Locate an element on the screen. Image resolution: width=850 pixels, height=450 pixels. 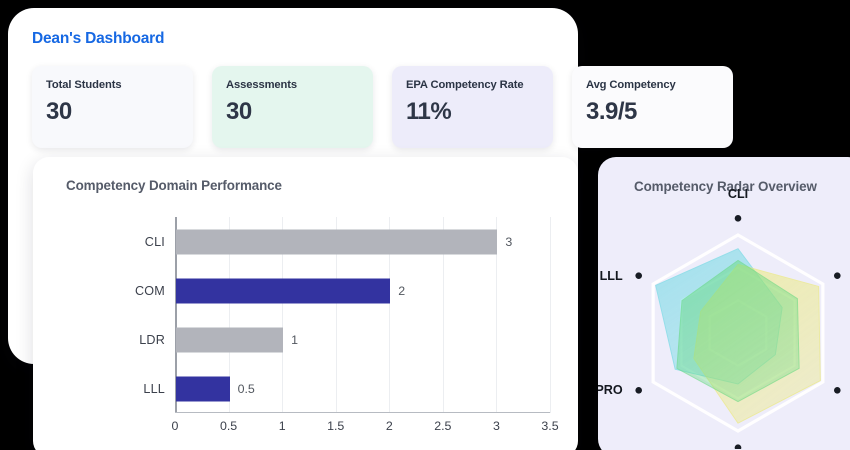
x-axis-tick-labels: 0 0.5 1 1.5 2 2.5 3 3.5 is located at coordinates (365, 429).